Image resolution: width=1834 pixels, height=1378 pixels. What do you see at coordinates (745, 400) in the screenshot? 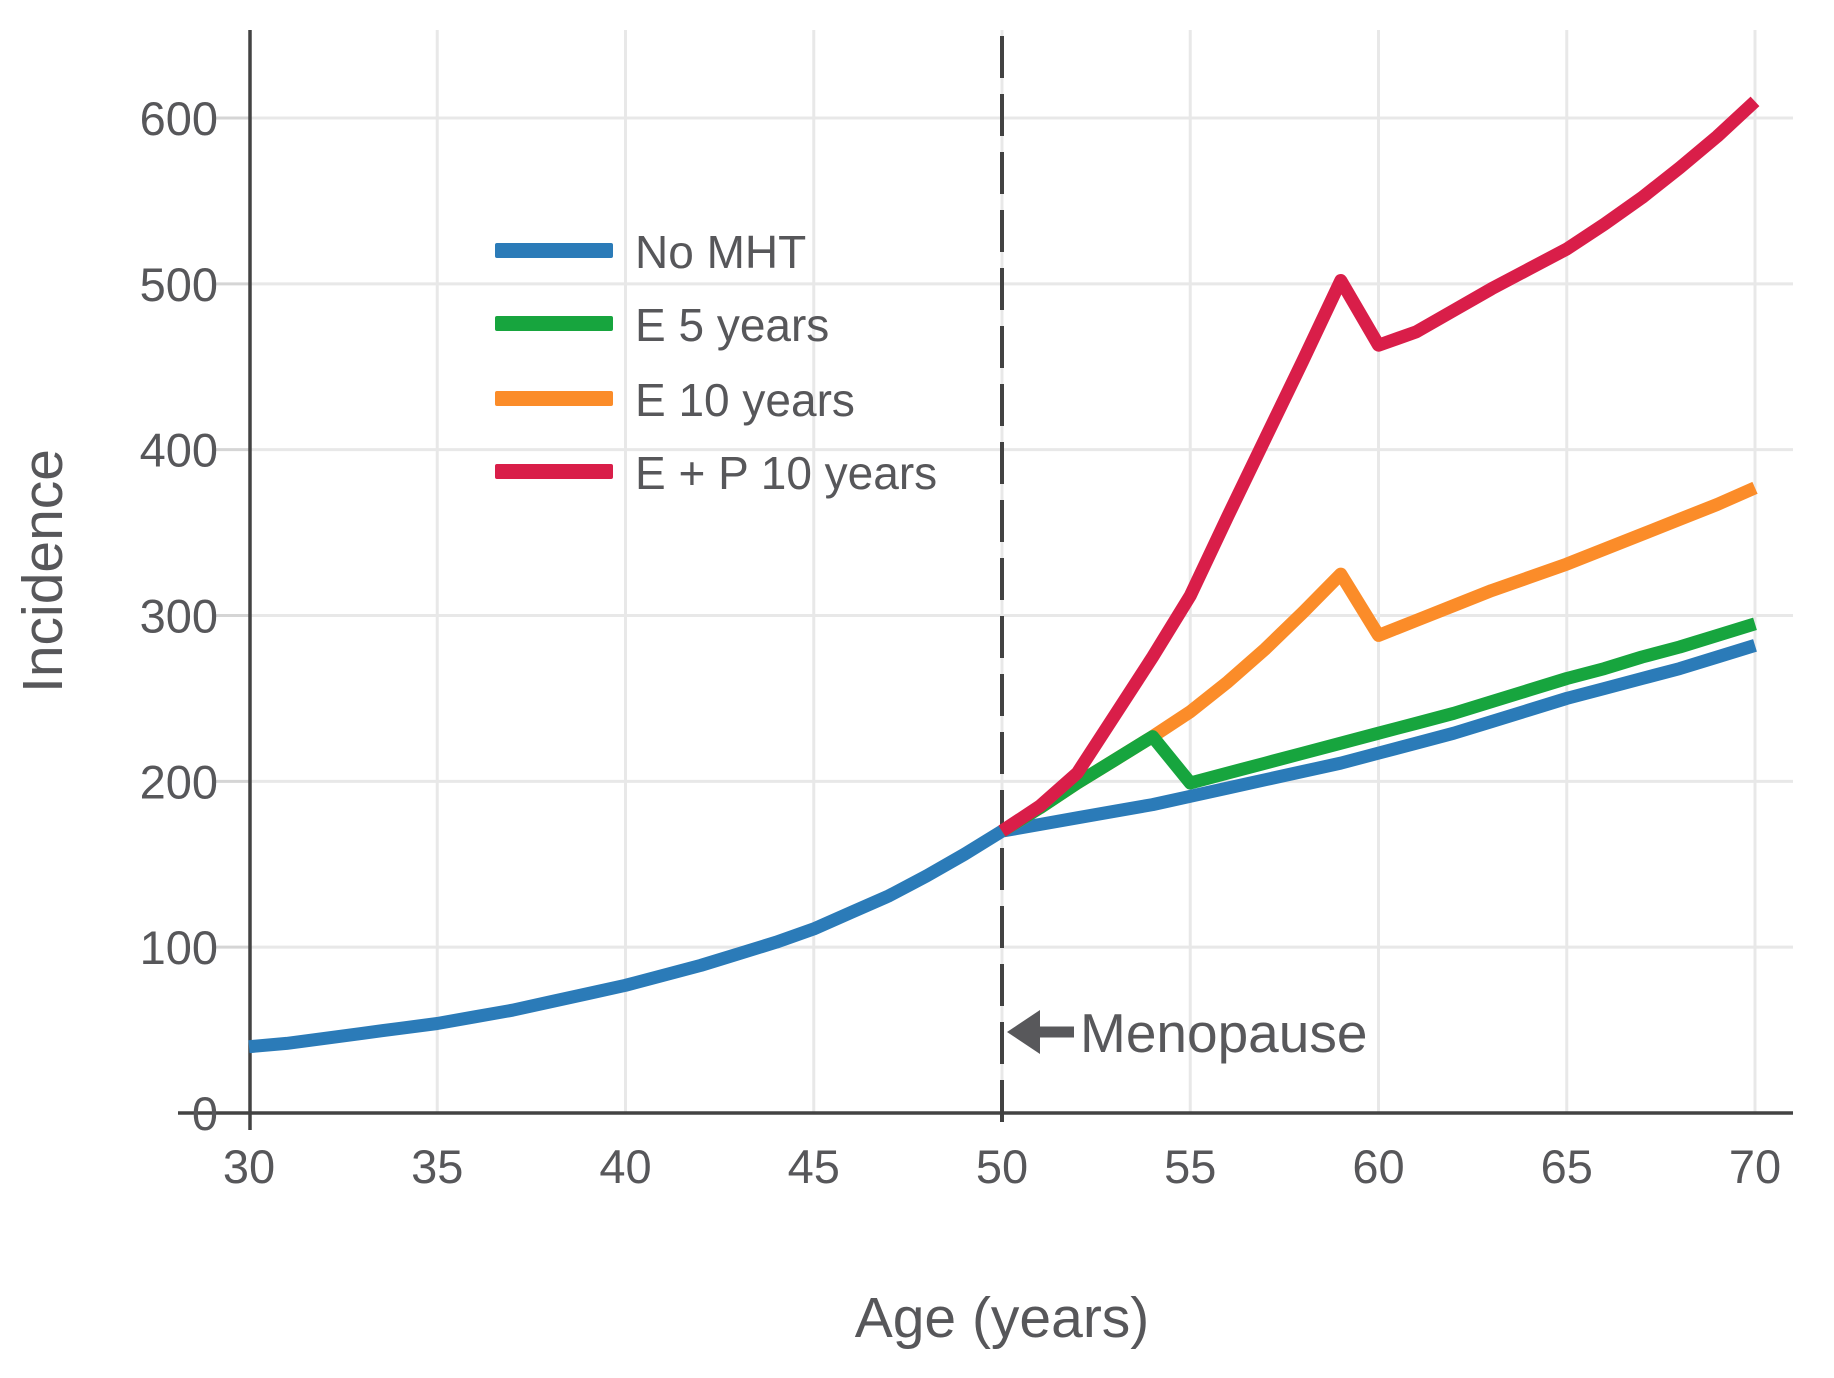
I see `legend-label-e-10-years: E 10 years` at bounding box center [745, 400].